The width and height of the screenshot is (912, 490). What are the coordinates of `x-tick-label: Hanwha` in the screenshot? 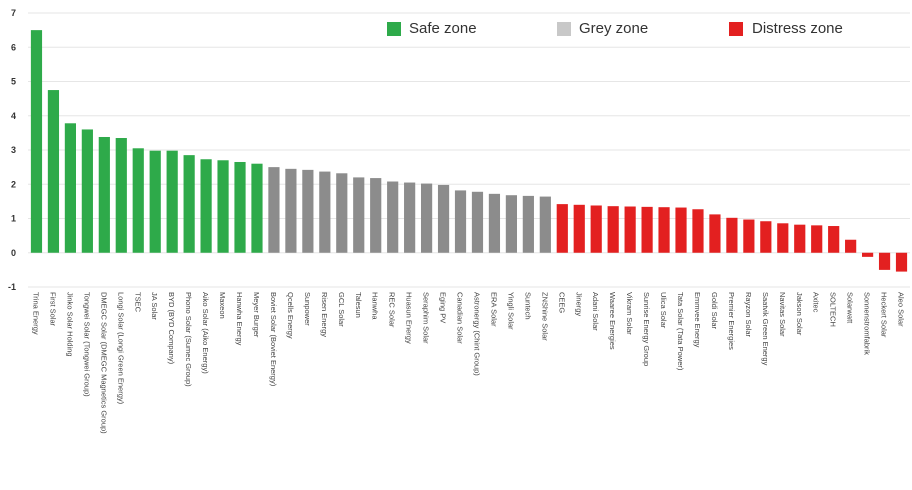 It's located at (375, 306).